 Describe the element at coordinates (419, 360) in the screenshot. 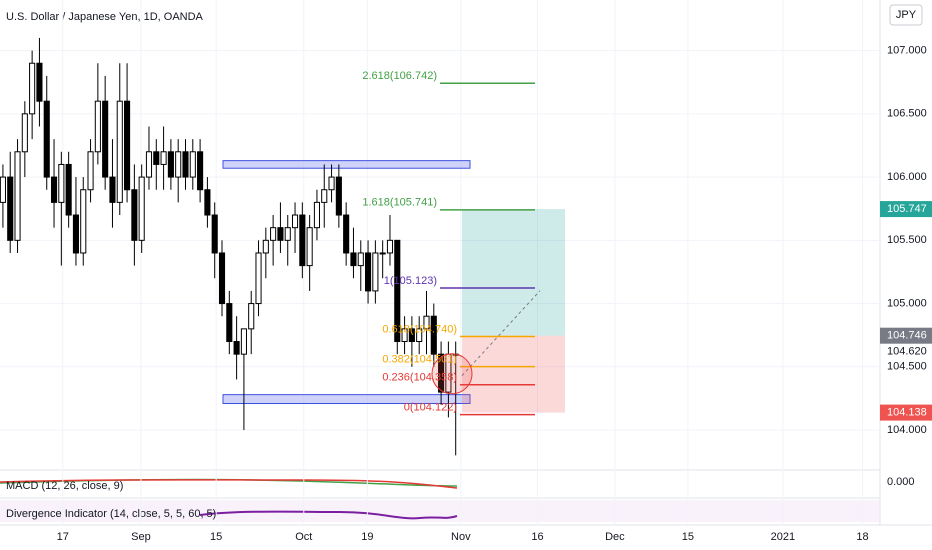

I see `fib-label: 0.382(104.501)` at that location.